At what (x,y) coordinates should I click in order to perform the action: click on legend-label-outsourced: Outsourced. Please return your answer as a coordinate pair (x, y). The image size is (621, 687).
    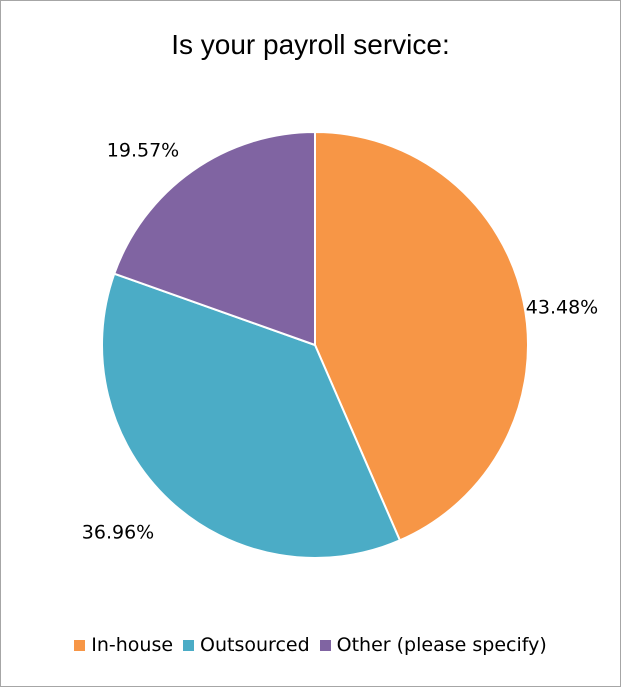
    Looking at the image, I should click on (255, 645).